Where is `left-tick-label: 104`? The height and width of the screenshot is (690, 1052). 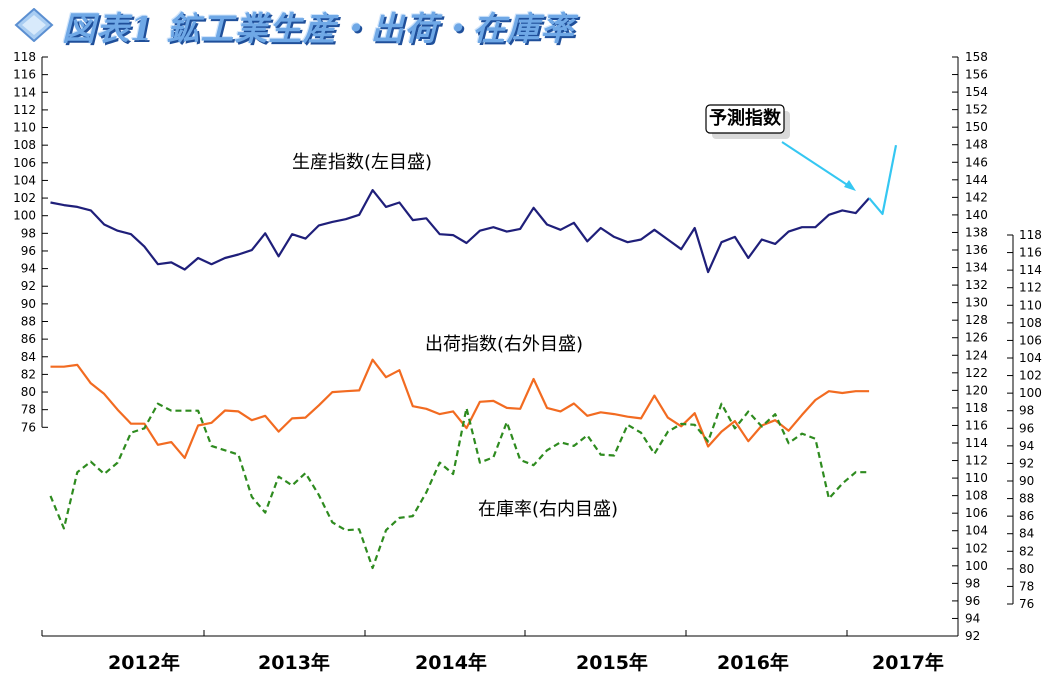 left-tick-label: 104 is located at coordinates (24, 180).